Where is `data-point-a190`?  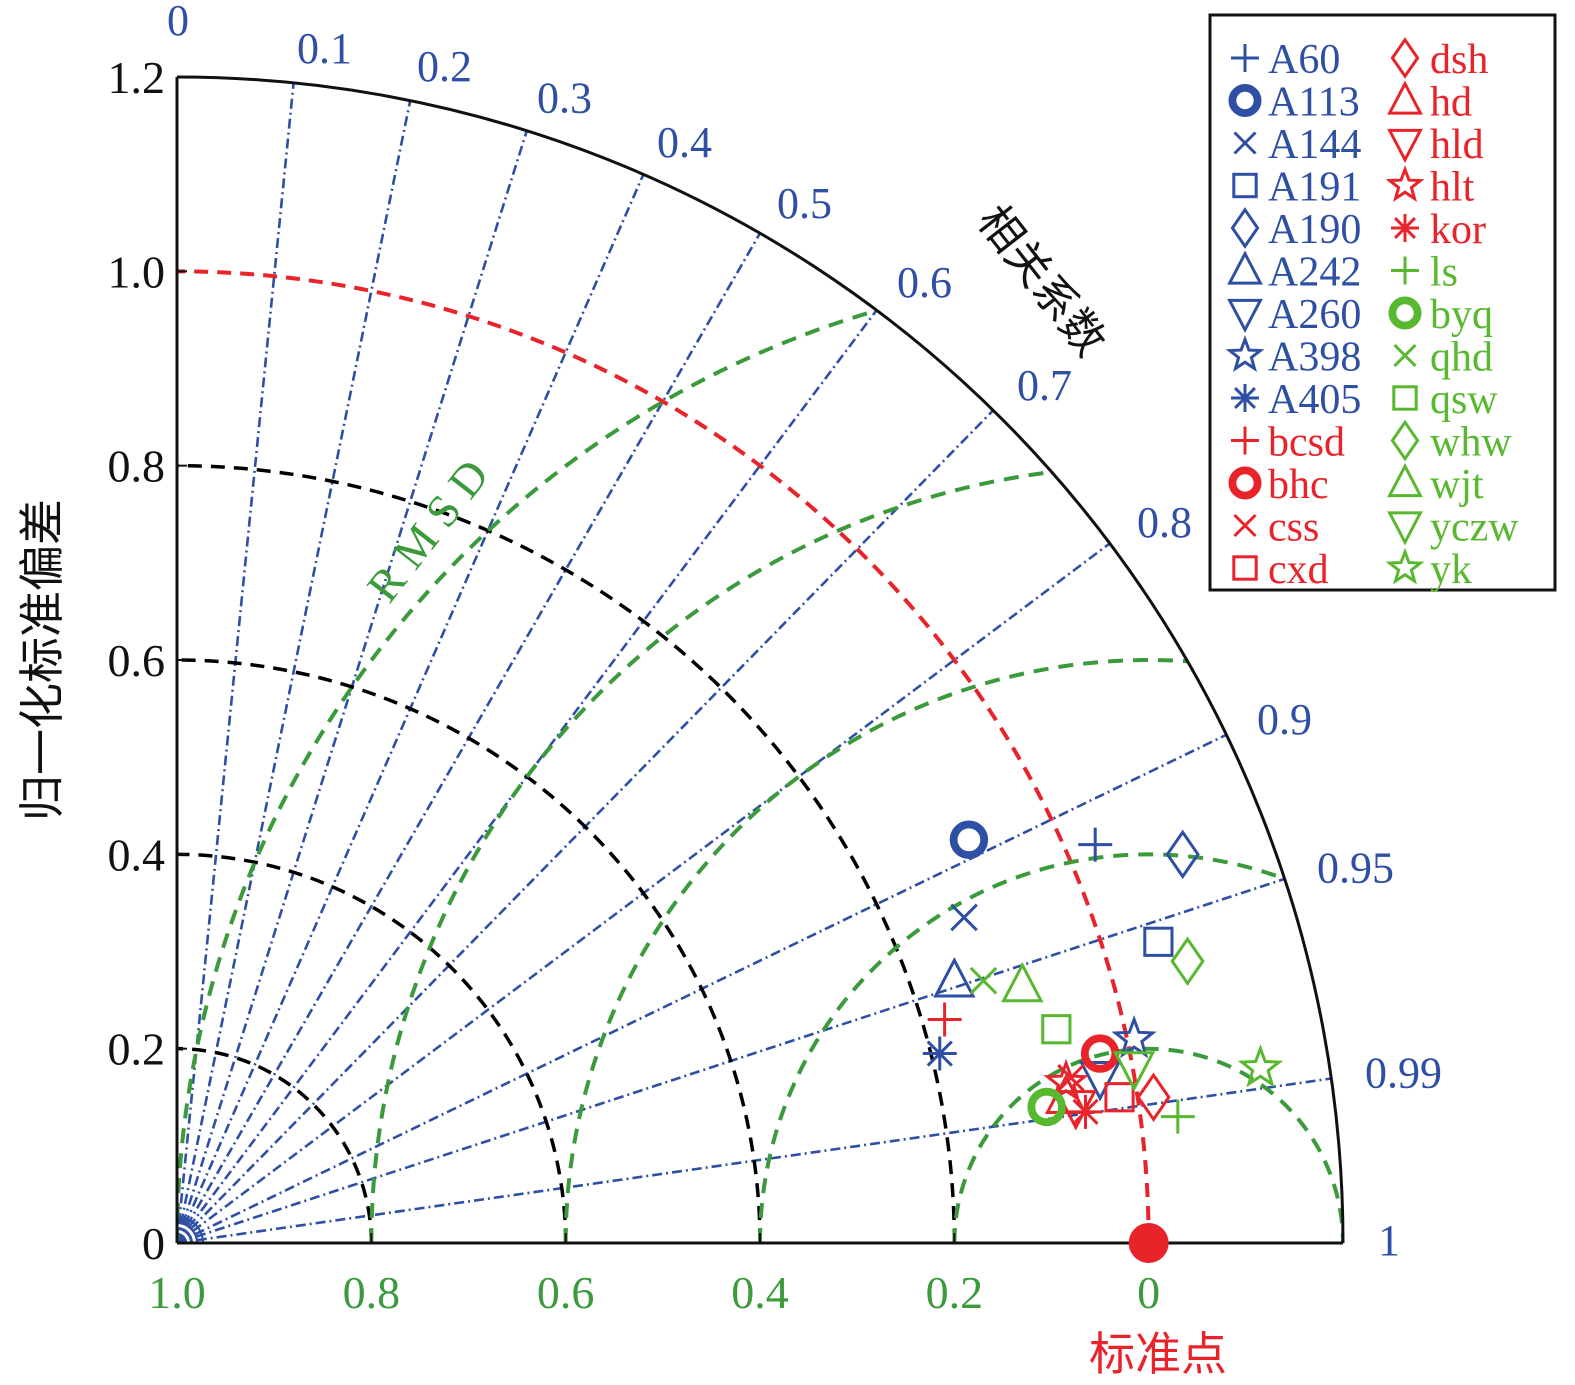
data-point-a190 is located at coordinates (1182, 854).